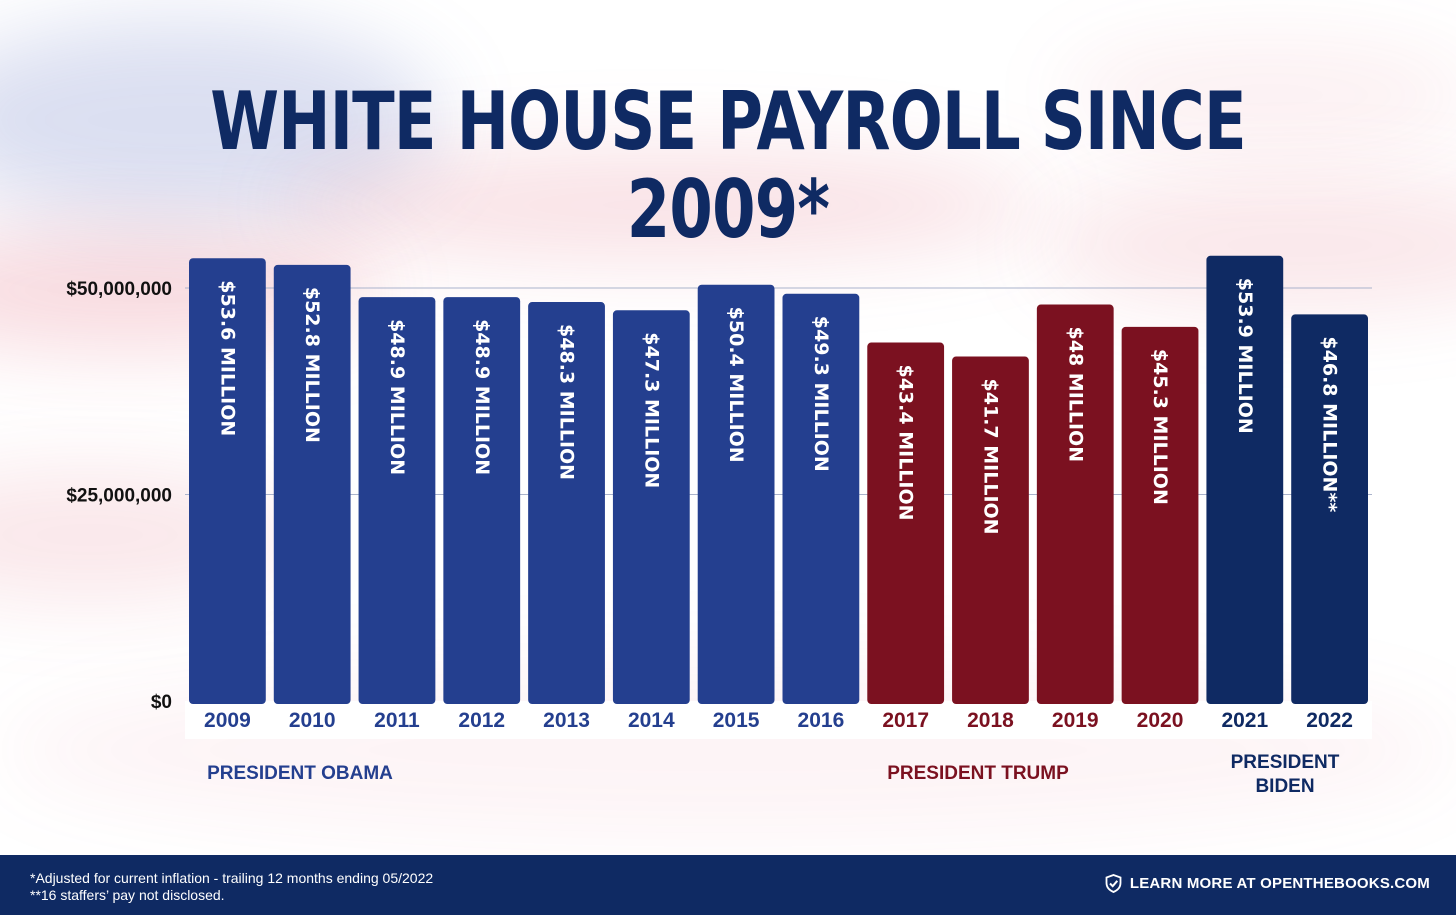 Image resolution: width=1456 pixels, height=915 pixels. I want to click on footnote-undisclosed: **16 staffers’ pay not disclosed., so click(127, 895).